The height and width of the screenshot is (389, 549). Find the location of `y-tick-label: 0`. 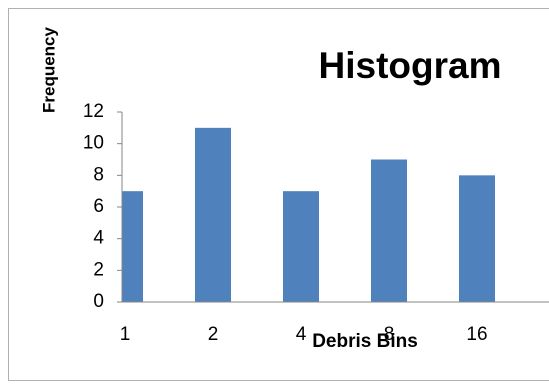

y-tick-label: 0 is located at coordinates (98, 301).